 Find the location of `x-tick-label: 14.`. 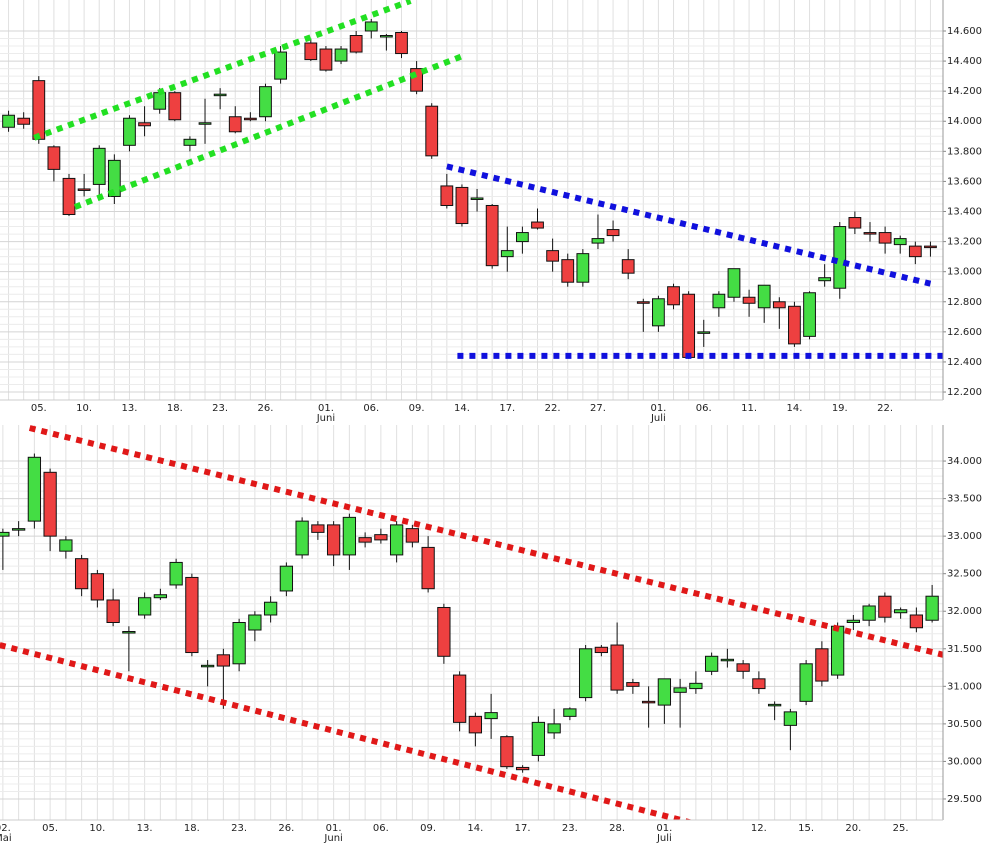

x-tick-label: 14. is located at coordinates (475, 828).